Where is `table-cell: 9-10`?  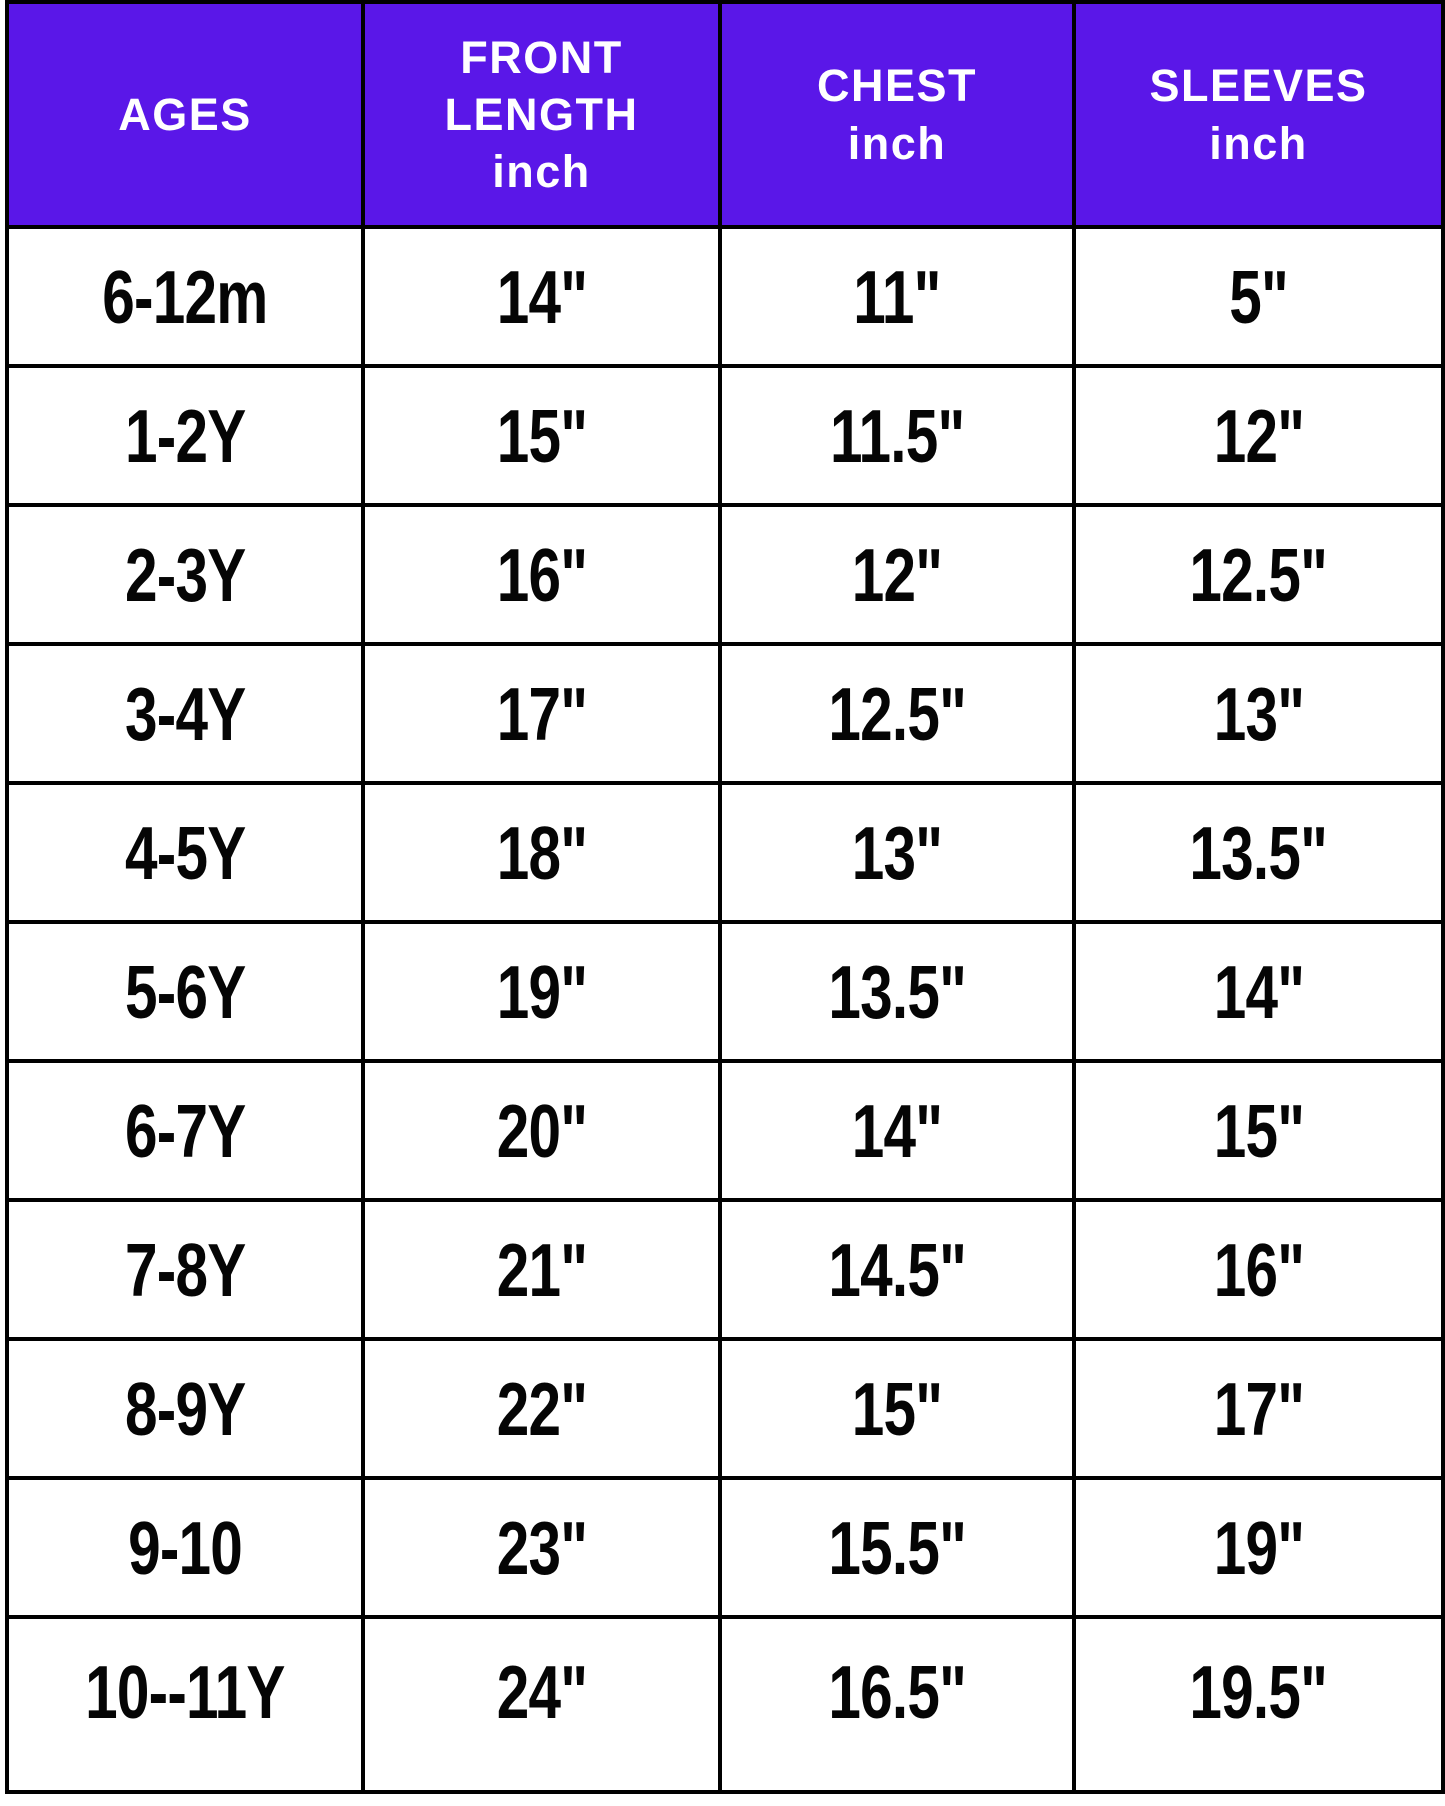
table-cell: 9-10 is located at coordinates (185, 1547).